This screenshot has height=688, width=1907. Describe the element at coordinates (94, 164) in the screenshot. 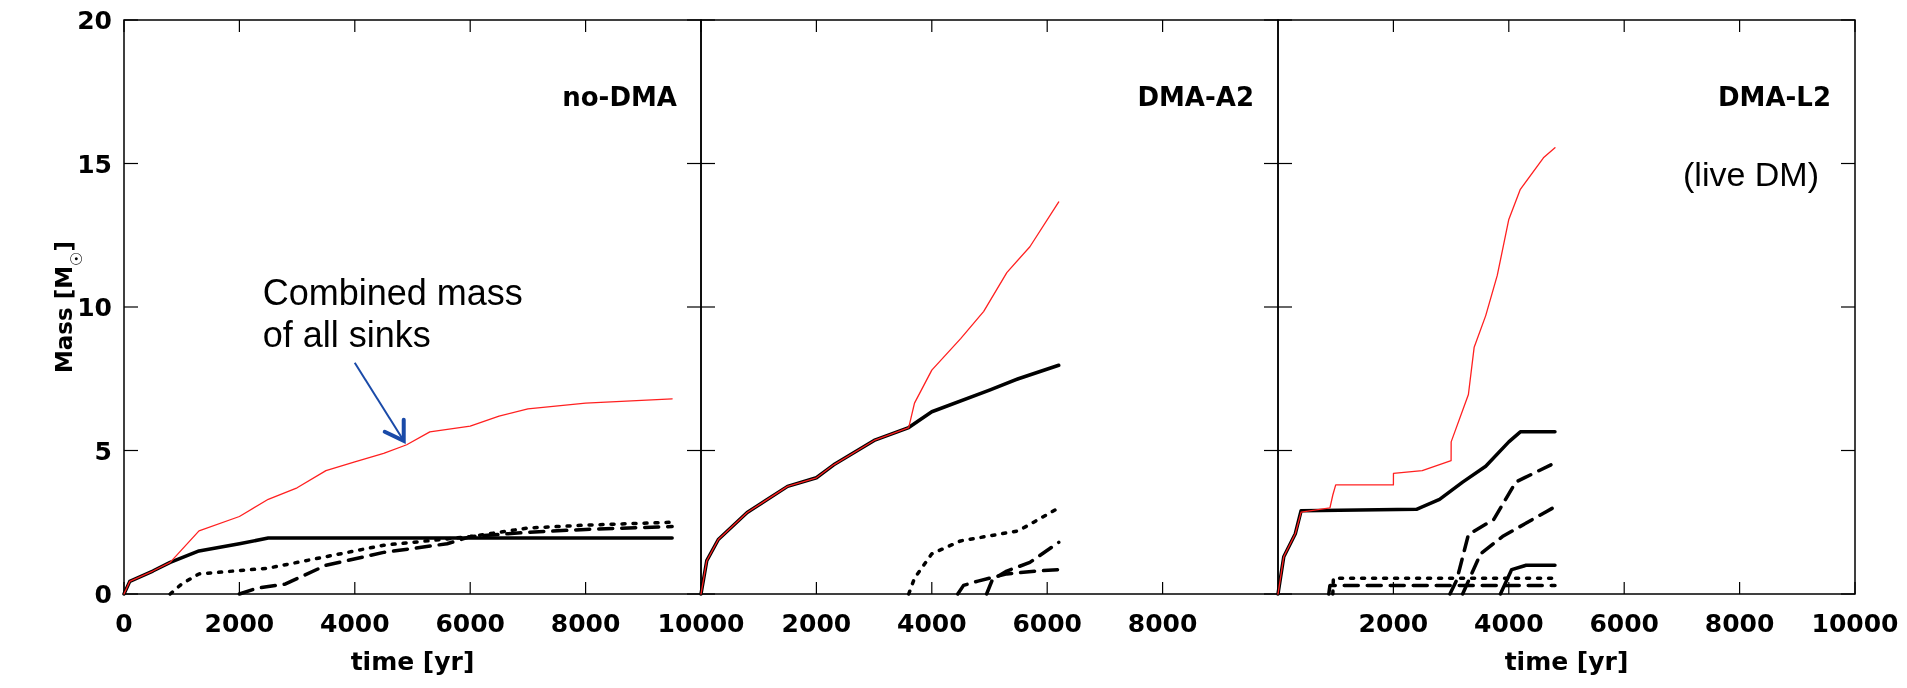

I see `y-tick-label: 15` at that location.